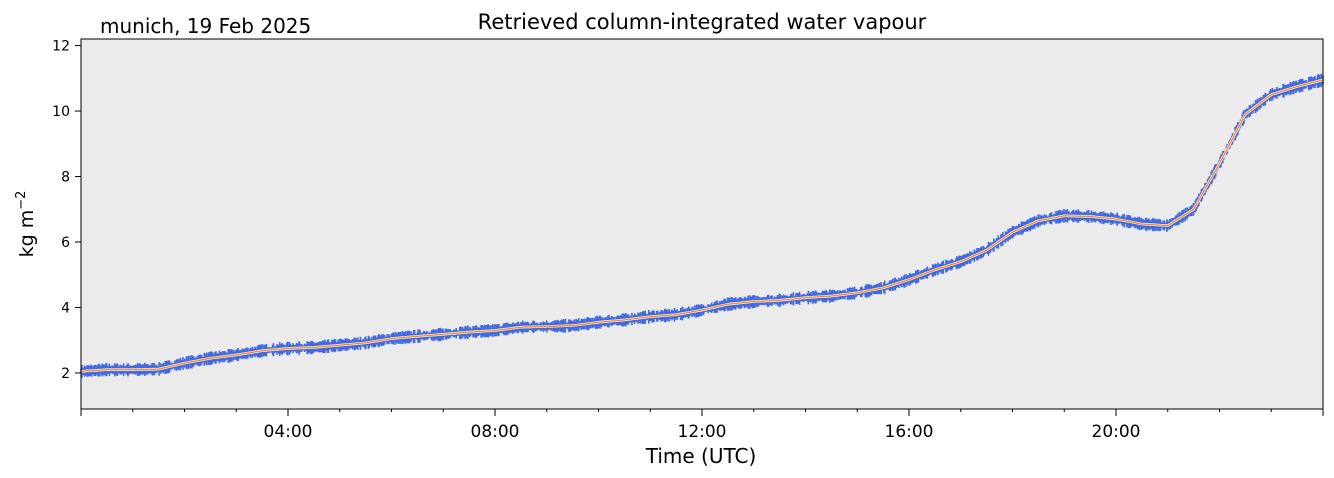 The image size is (1334, 478). What do you see at coordinates (65, 243) in the screenshot?
I see `y-tick-label: 6` at bounding box center [65, 243].